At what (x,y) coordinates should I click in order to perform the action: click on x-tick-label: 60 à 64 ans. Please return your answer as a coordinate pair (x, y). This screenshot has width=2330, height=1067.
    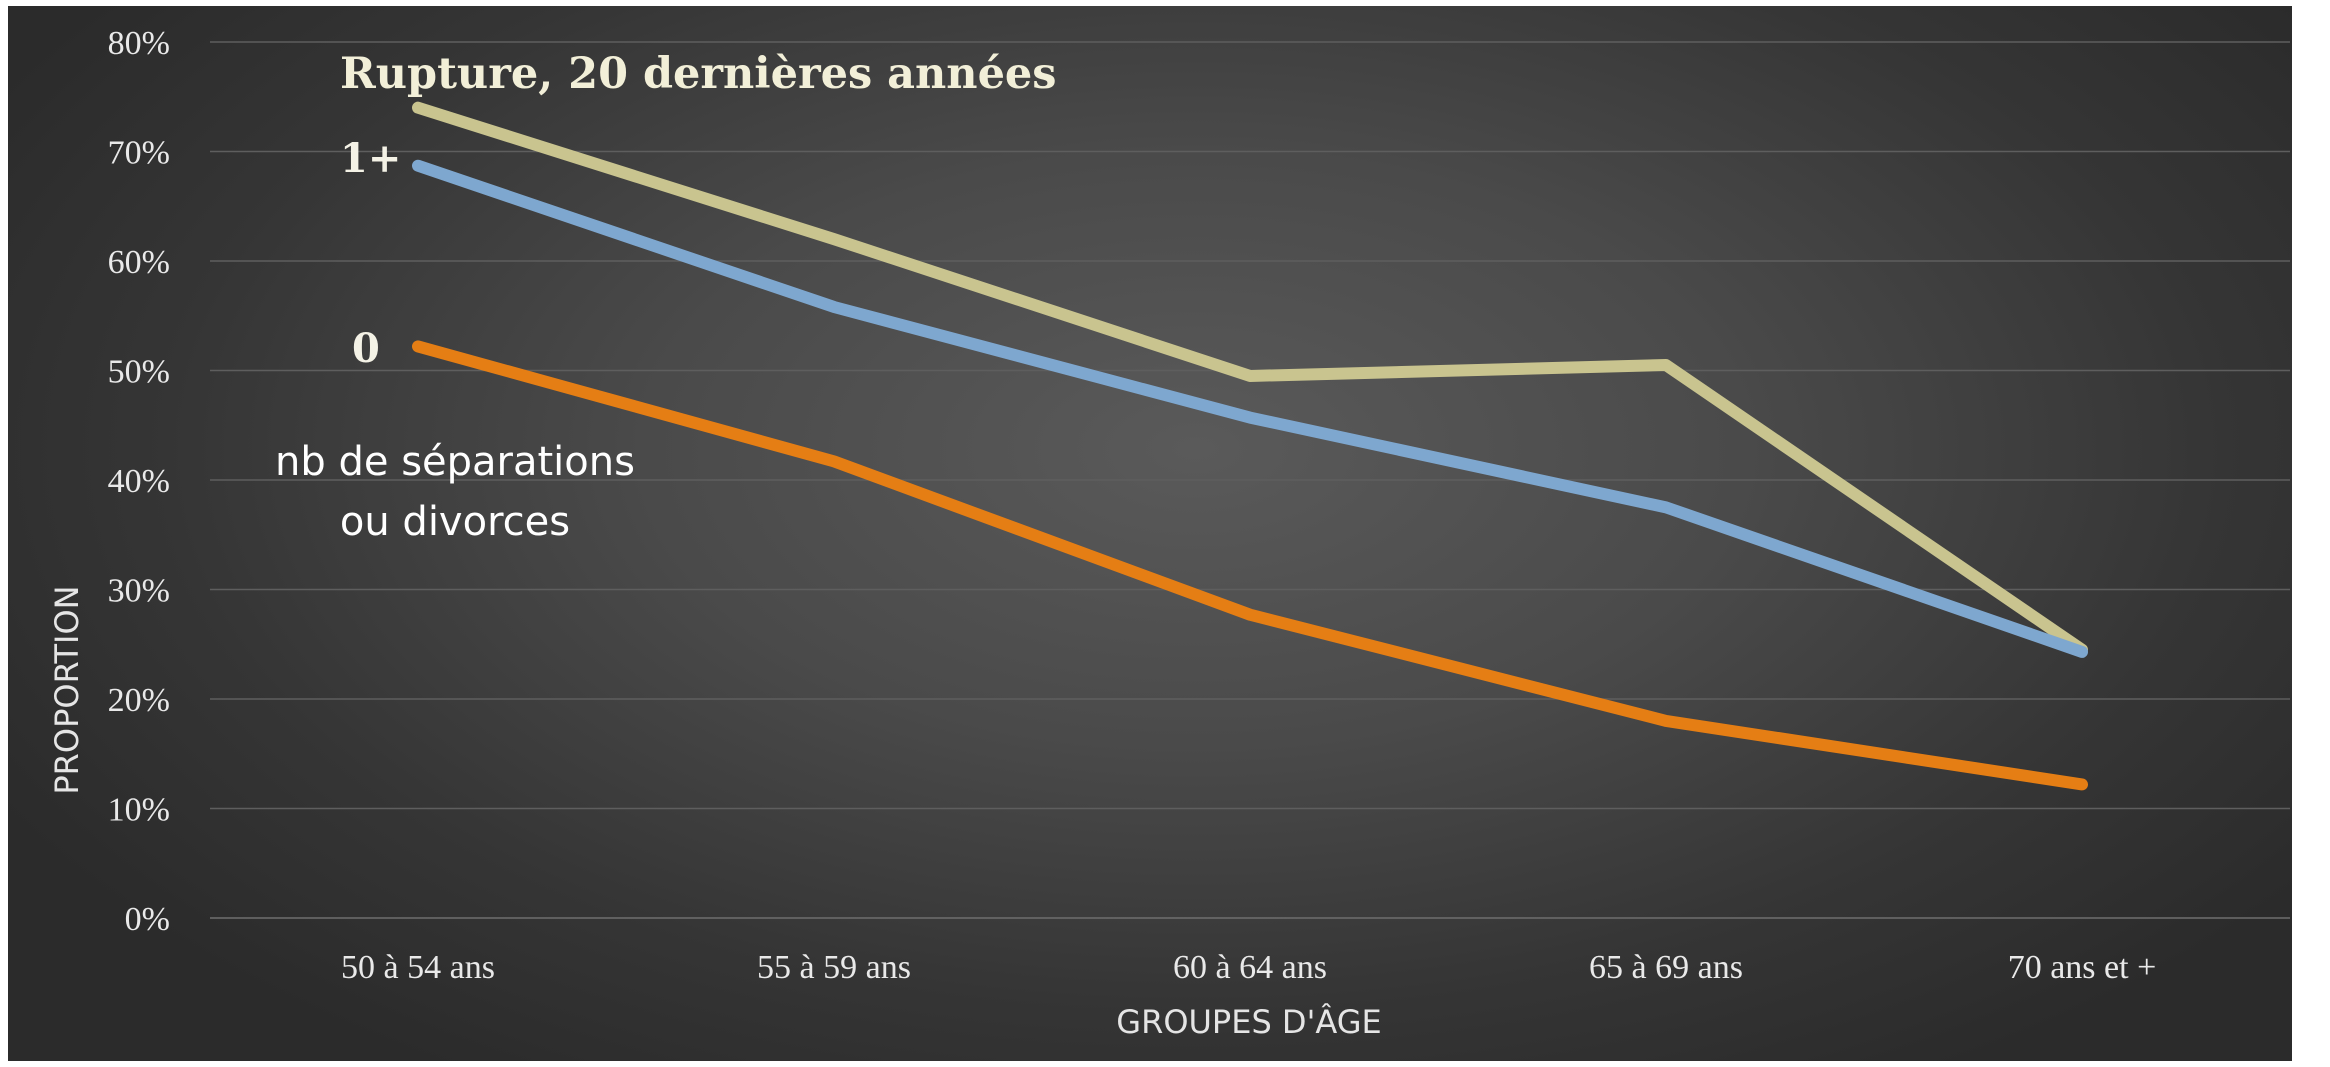
    Looking at the image, I should click on (1250, 967).